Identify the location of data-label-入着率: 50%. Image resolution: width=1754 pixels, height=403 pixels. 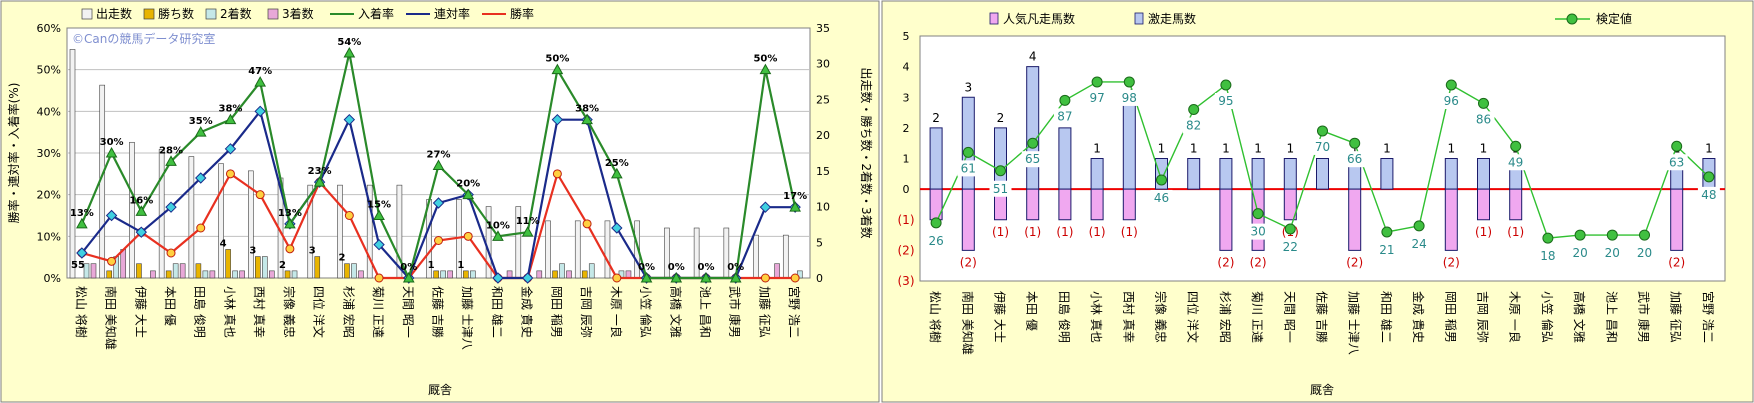
(765, 59).